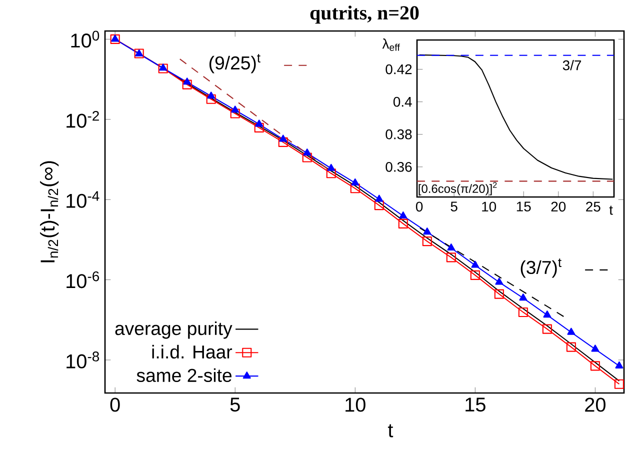  Describe the element at coordinates (83, 360) in the screenshot. I see `y-tick-label: 10$^{-8}$` at that location.